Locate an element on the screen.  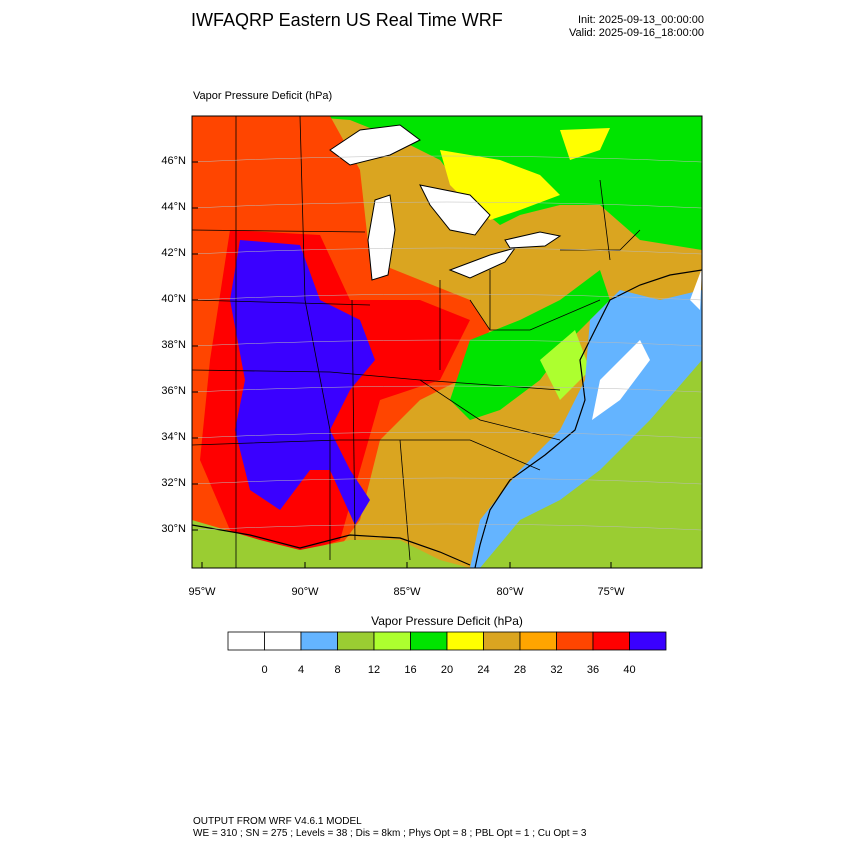
lake-huron is located at coordinates (455, 210).